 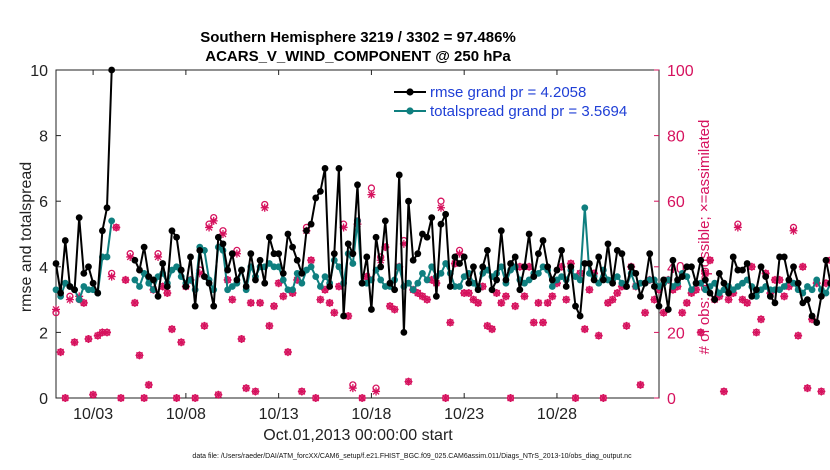 What do you see at coordinates (371, 414) in the screenshot?
I see `x-tick-label: 10/18` at bounding box center [371, 414].